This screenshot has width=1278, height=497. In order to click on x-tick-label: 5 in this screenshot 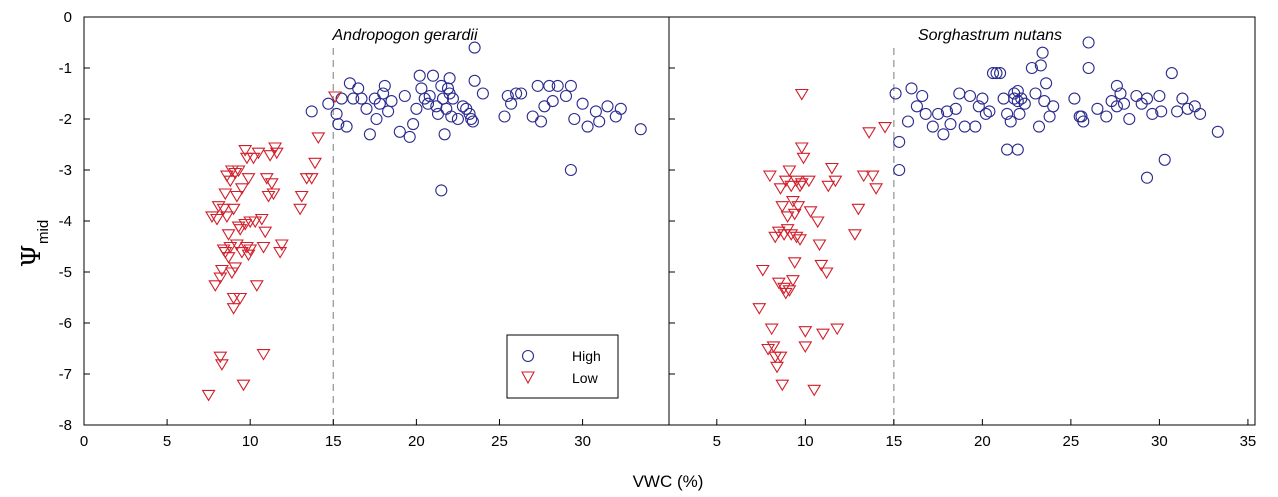, I will do `click(717, 441)`.